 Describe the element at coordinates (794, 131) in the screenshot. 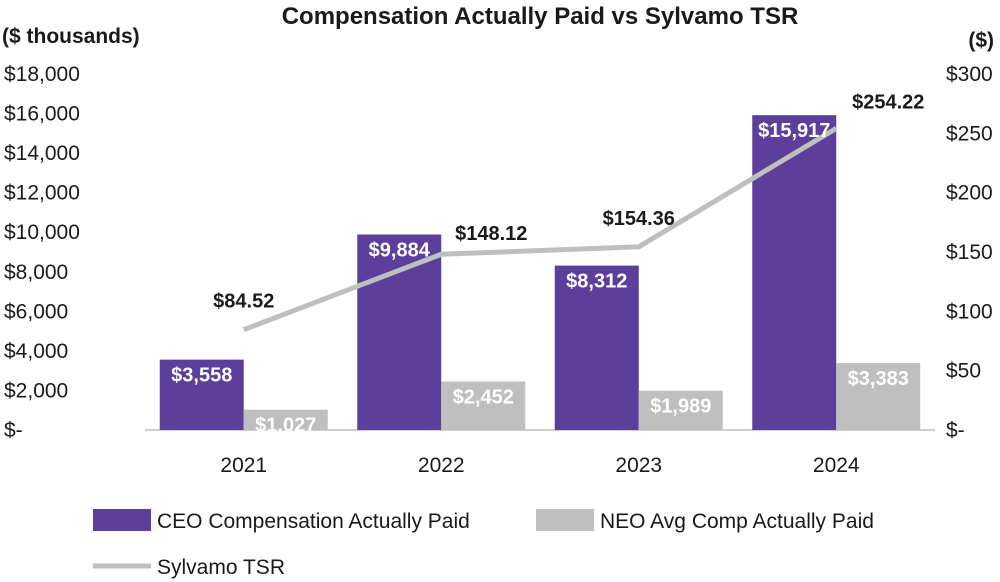

I see `ceo-bar-label: $15,917` at that location.